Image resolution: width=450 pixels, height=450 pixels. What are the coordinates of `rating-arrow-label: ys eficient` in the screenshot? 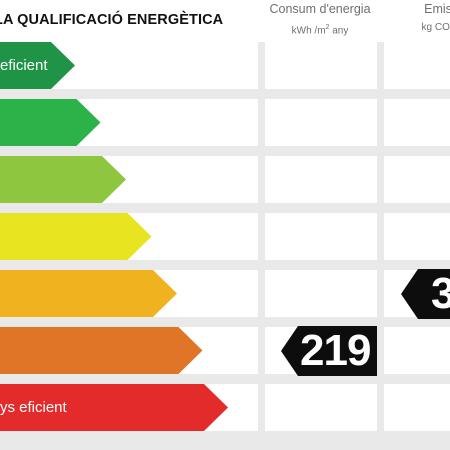 It's located at (33, 407).